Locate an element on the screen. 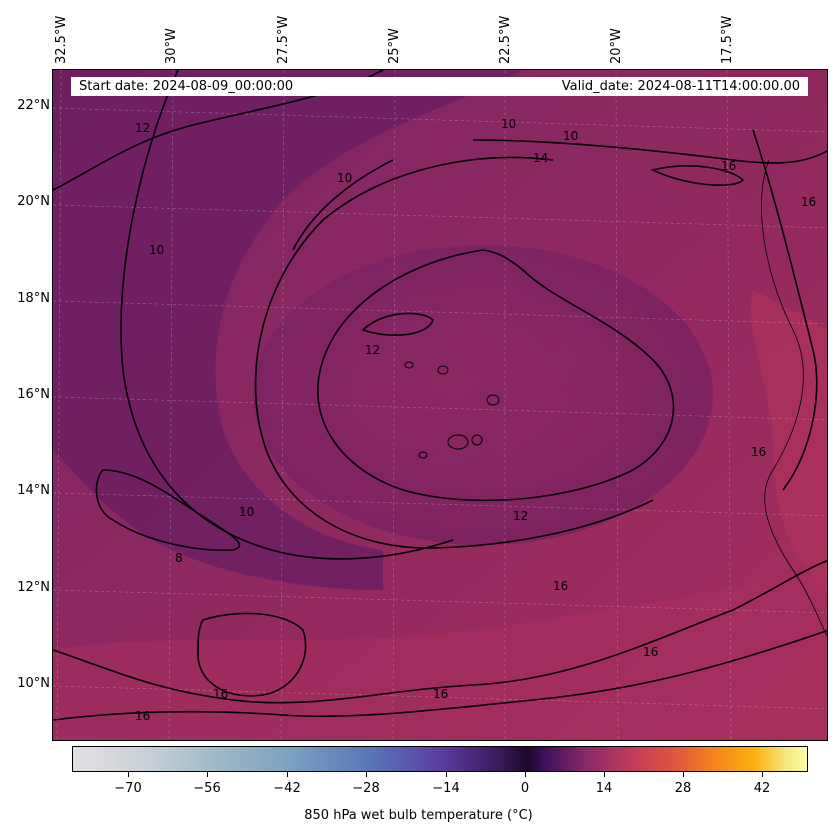  lat-label: 16°N is located at coordinates (33, 394).